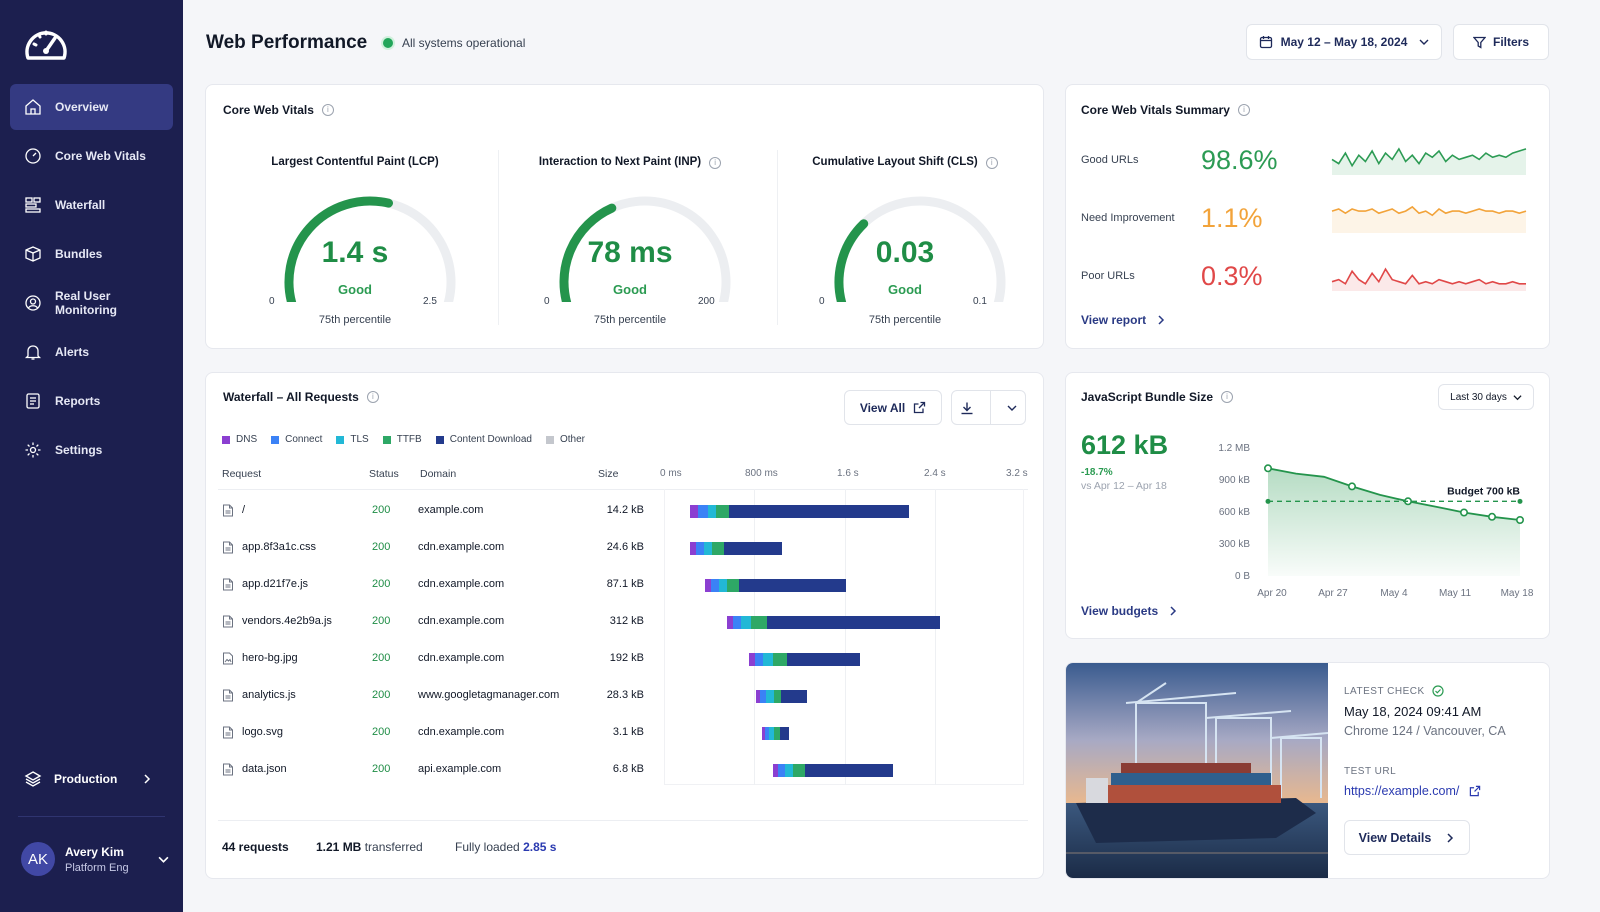  I want to click on environment-selector: Production, so click(94, 779).